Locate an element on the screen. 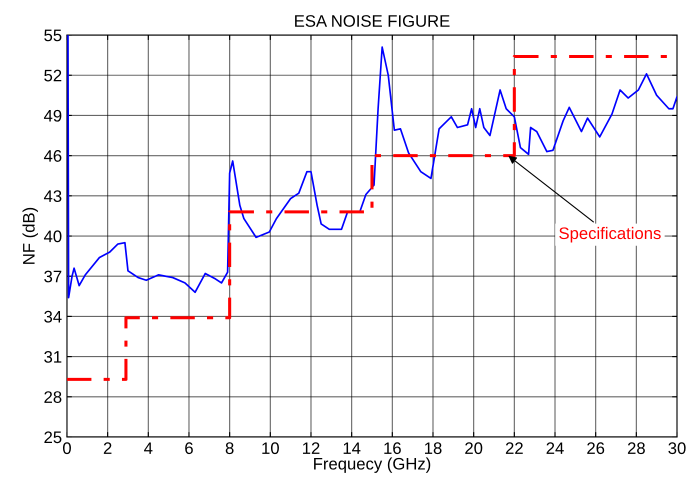 This screenshot has height=487, width=689. x-tick-label: 20 is located at coordinates (473, 448).